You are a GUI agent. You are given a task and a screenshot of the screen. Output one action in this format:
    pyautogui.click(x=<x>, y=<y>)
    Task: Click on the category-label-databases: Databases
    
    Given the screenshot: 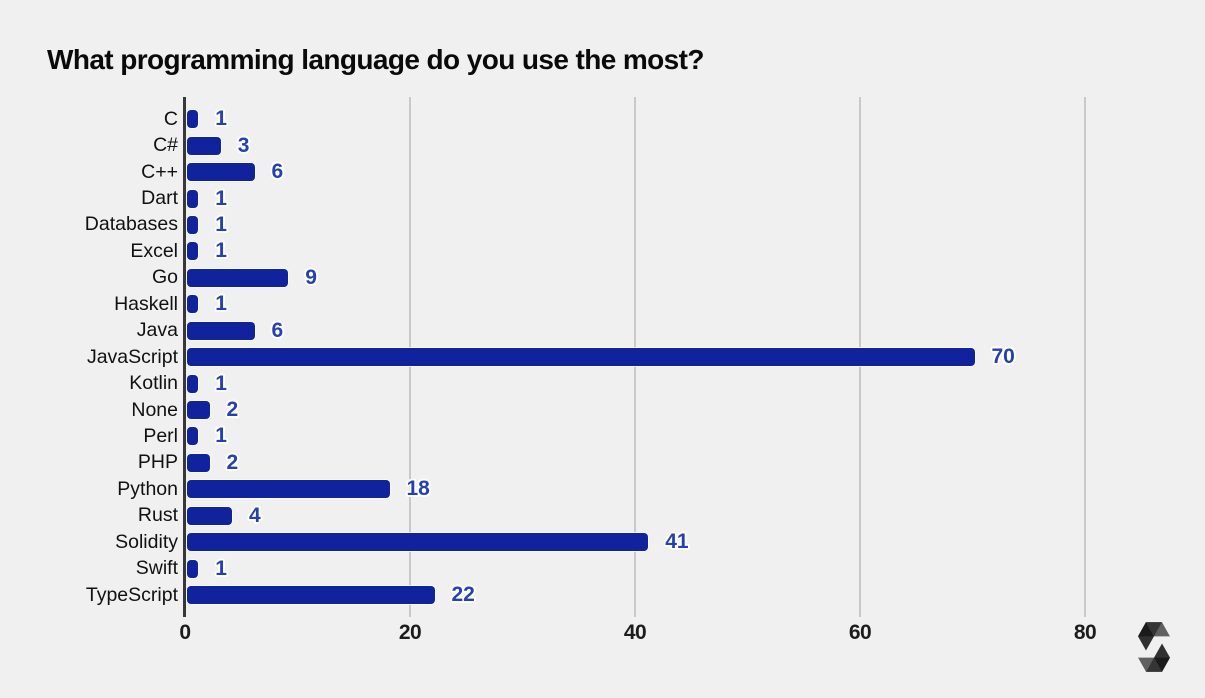 What is the action you would take?
    pyautogui.click(x=131, y=224)
    